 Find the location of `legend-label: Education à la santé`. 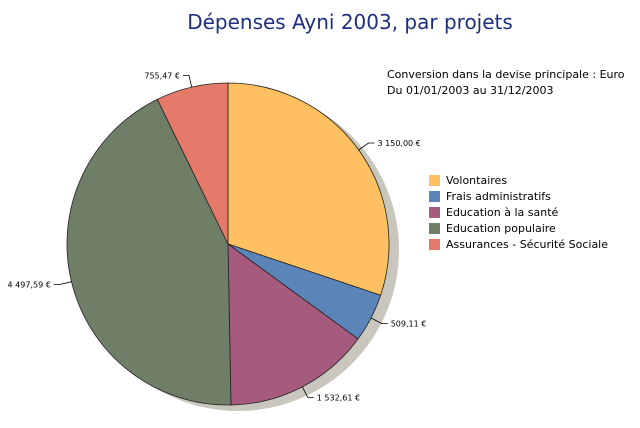

legend-label: Education à la santé is located at coordinates (502, 212).